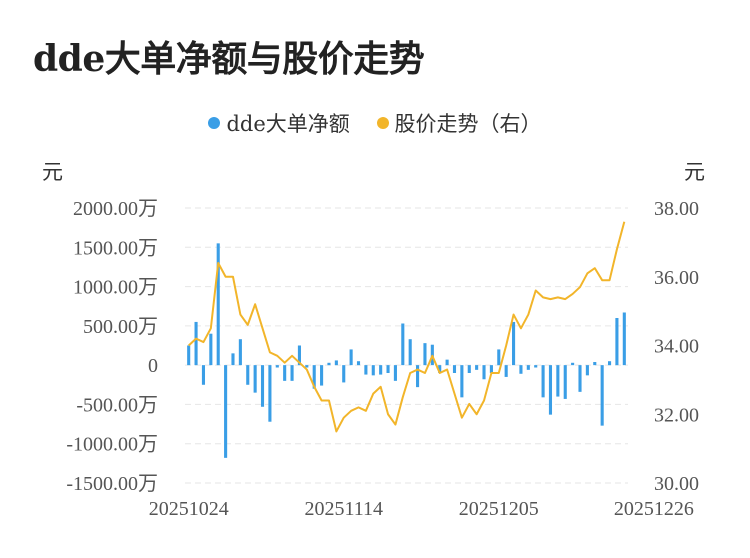 This screenshot has width=750, height=558. I want to click on legend-marker-price, so click(382, 123).